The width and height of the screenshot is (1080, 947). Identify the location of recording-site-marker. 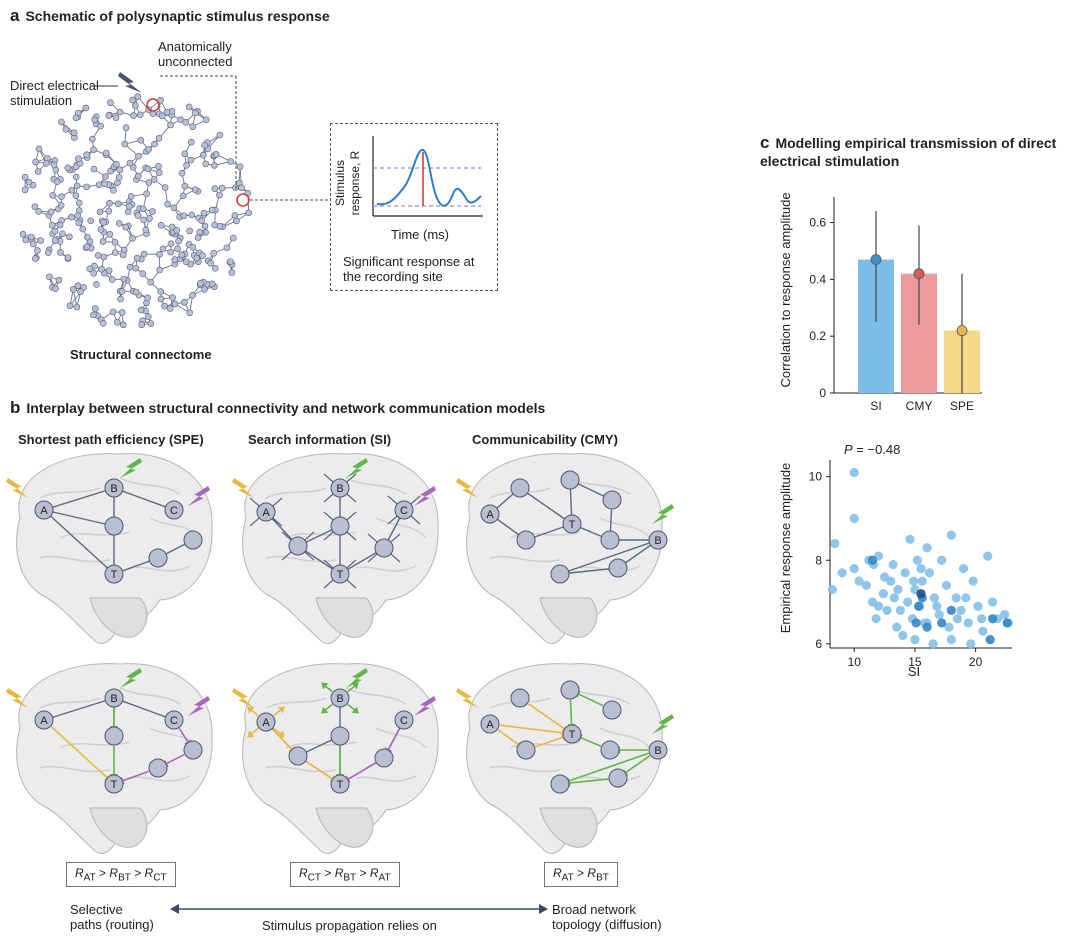
(243, 200).